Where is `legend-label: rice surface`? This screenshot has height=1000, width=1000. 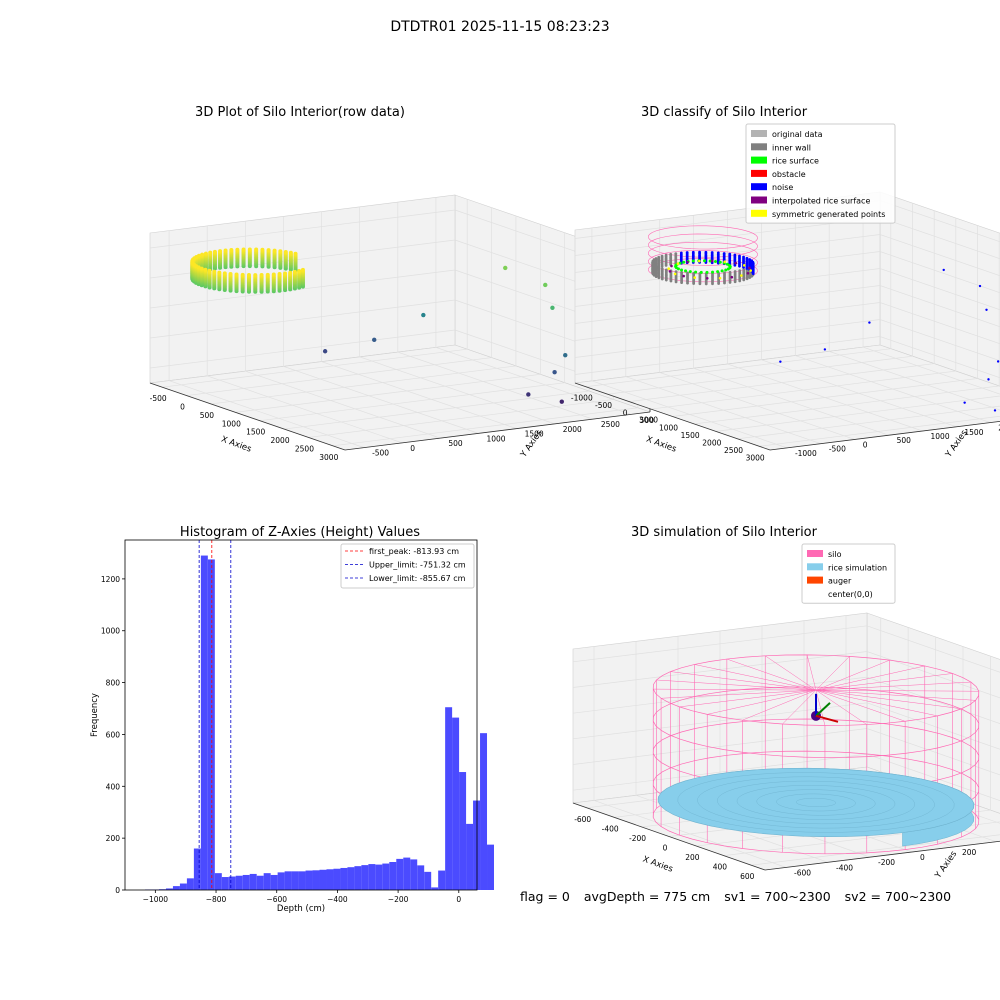 legend-label: rice surface is located at coordinates (795, 161).